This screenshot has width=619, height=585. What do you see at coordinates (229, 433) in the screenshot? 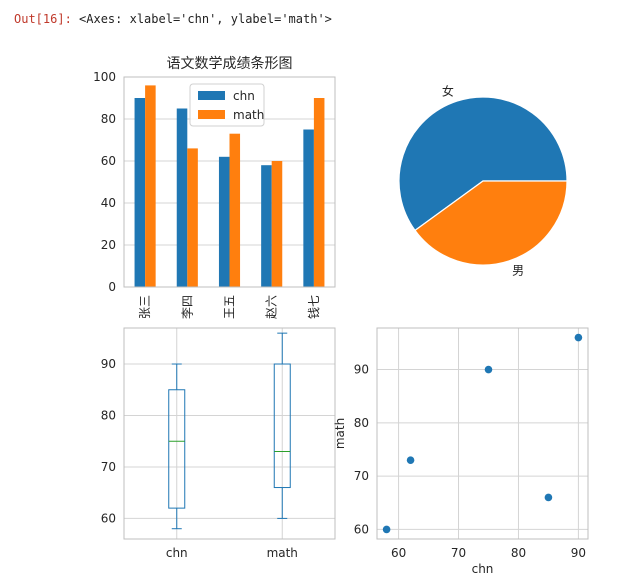
I see `box-axes-frame` at bounding box center [229, 433].